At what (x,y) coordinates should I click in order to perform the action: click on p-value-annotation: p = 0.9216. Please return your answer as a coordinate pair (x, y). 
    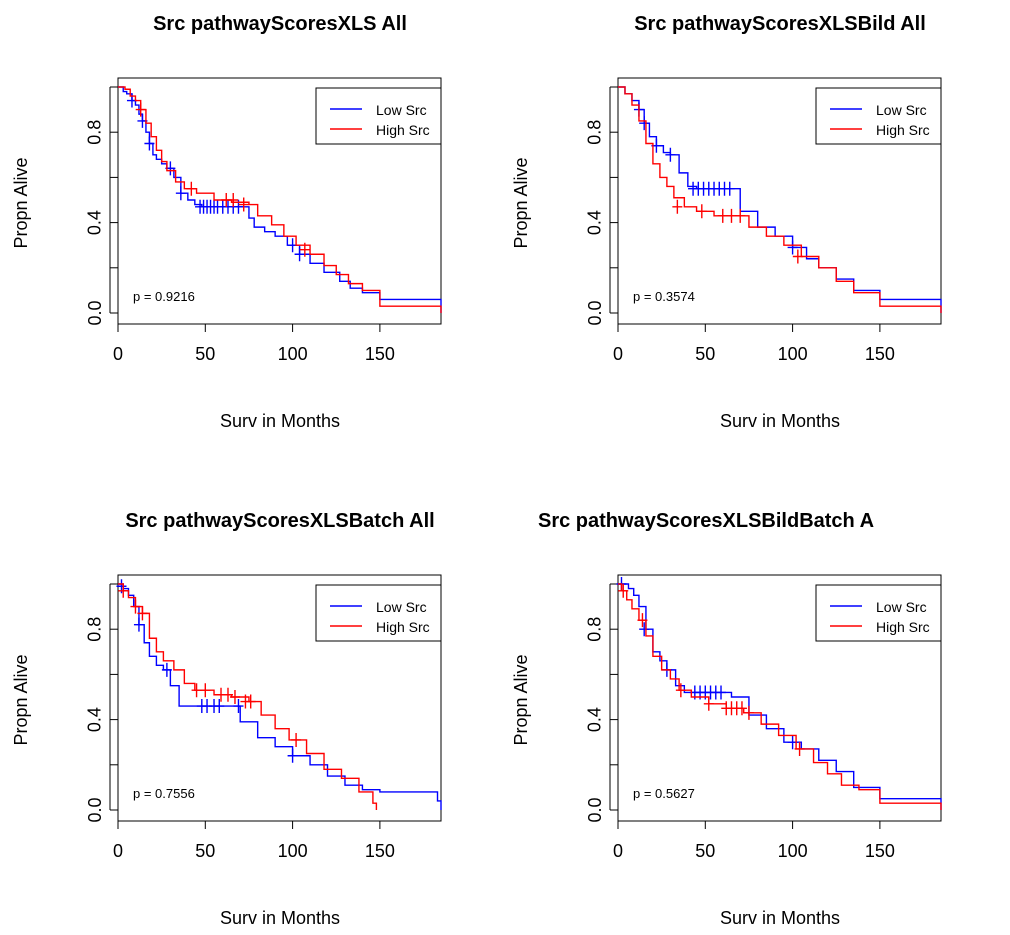
    Looking at the image, I should click on (164, 296).